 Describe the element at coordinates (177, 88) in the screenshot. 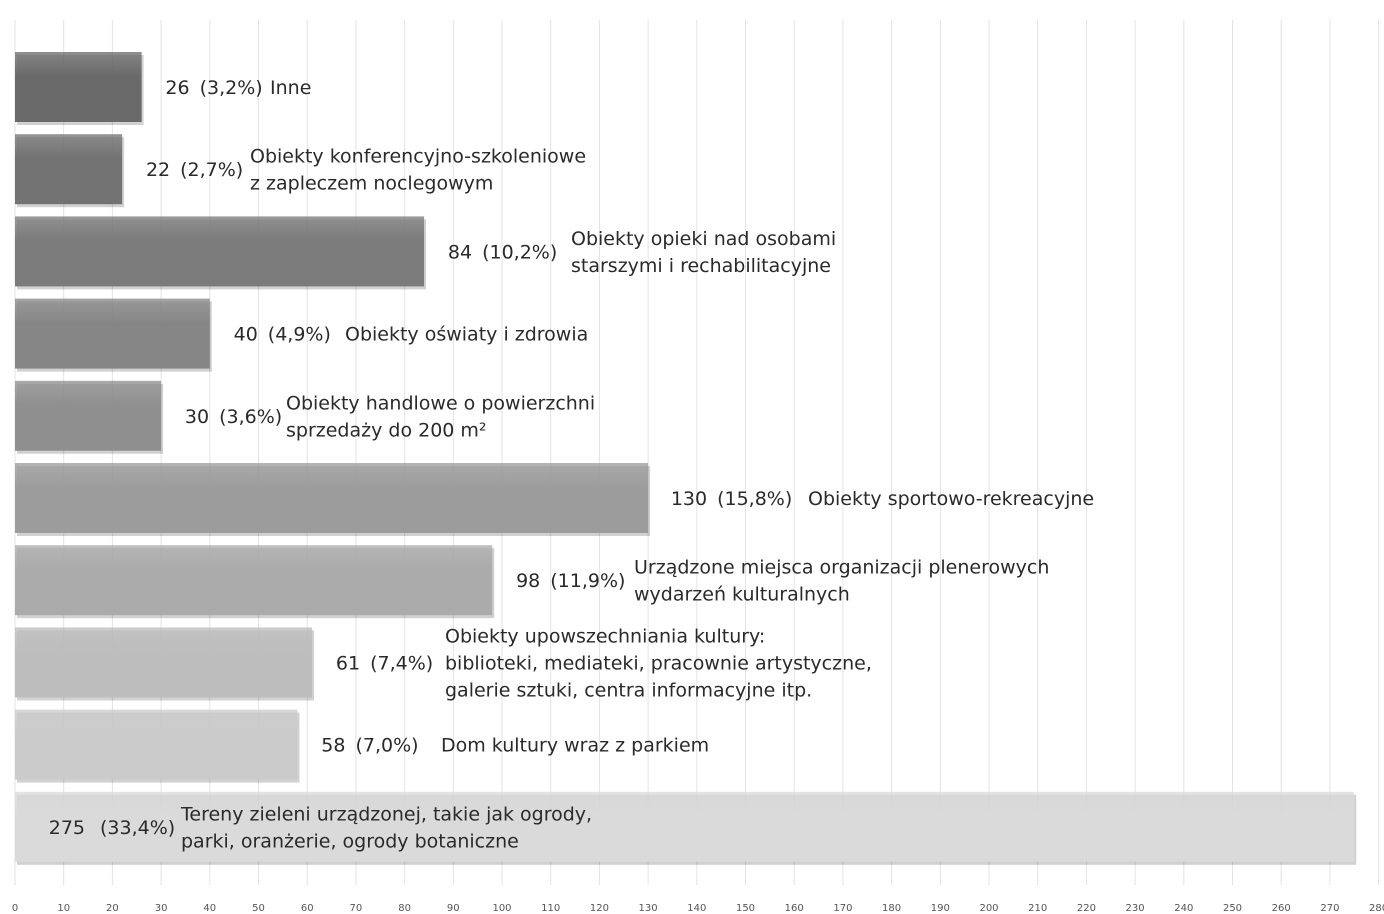

I see `value-label: 26` at that location.